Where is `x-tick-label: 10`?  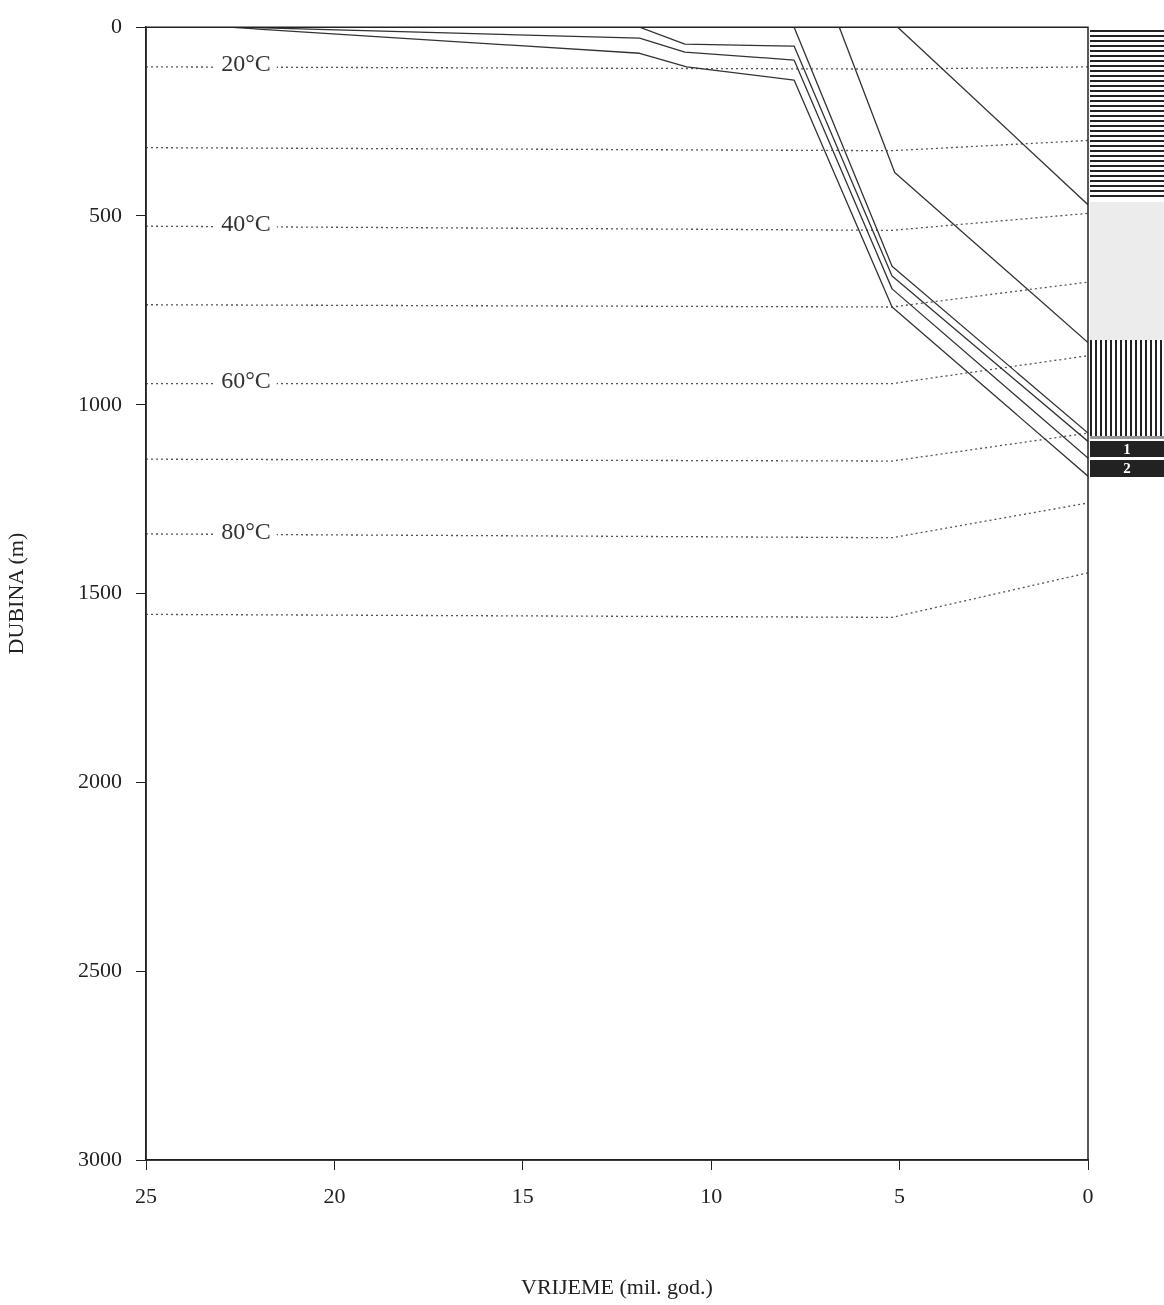
x-tick-label: 10 is located at coordinates (711, 1195).